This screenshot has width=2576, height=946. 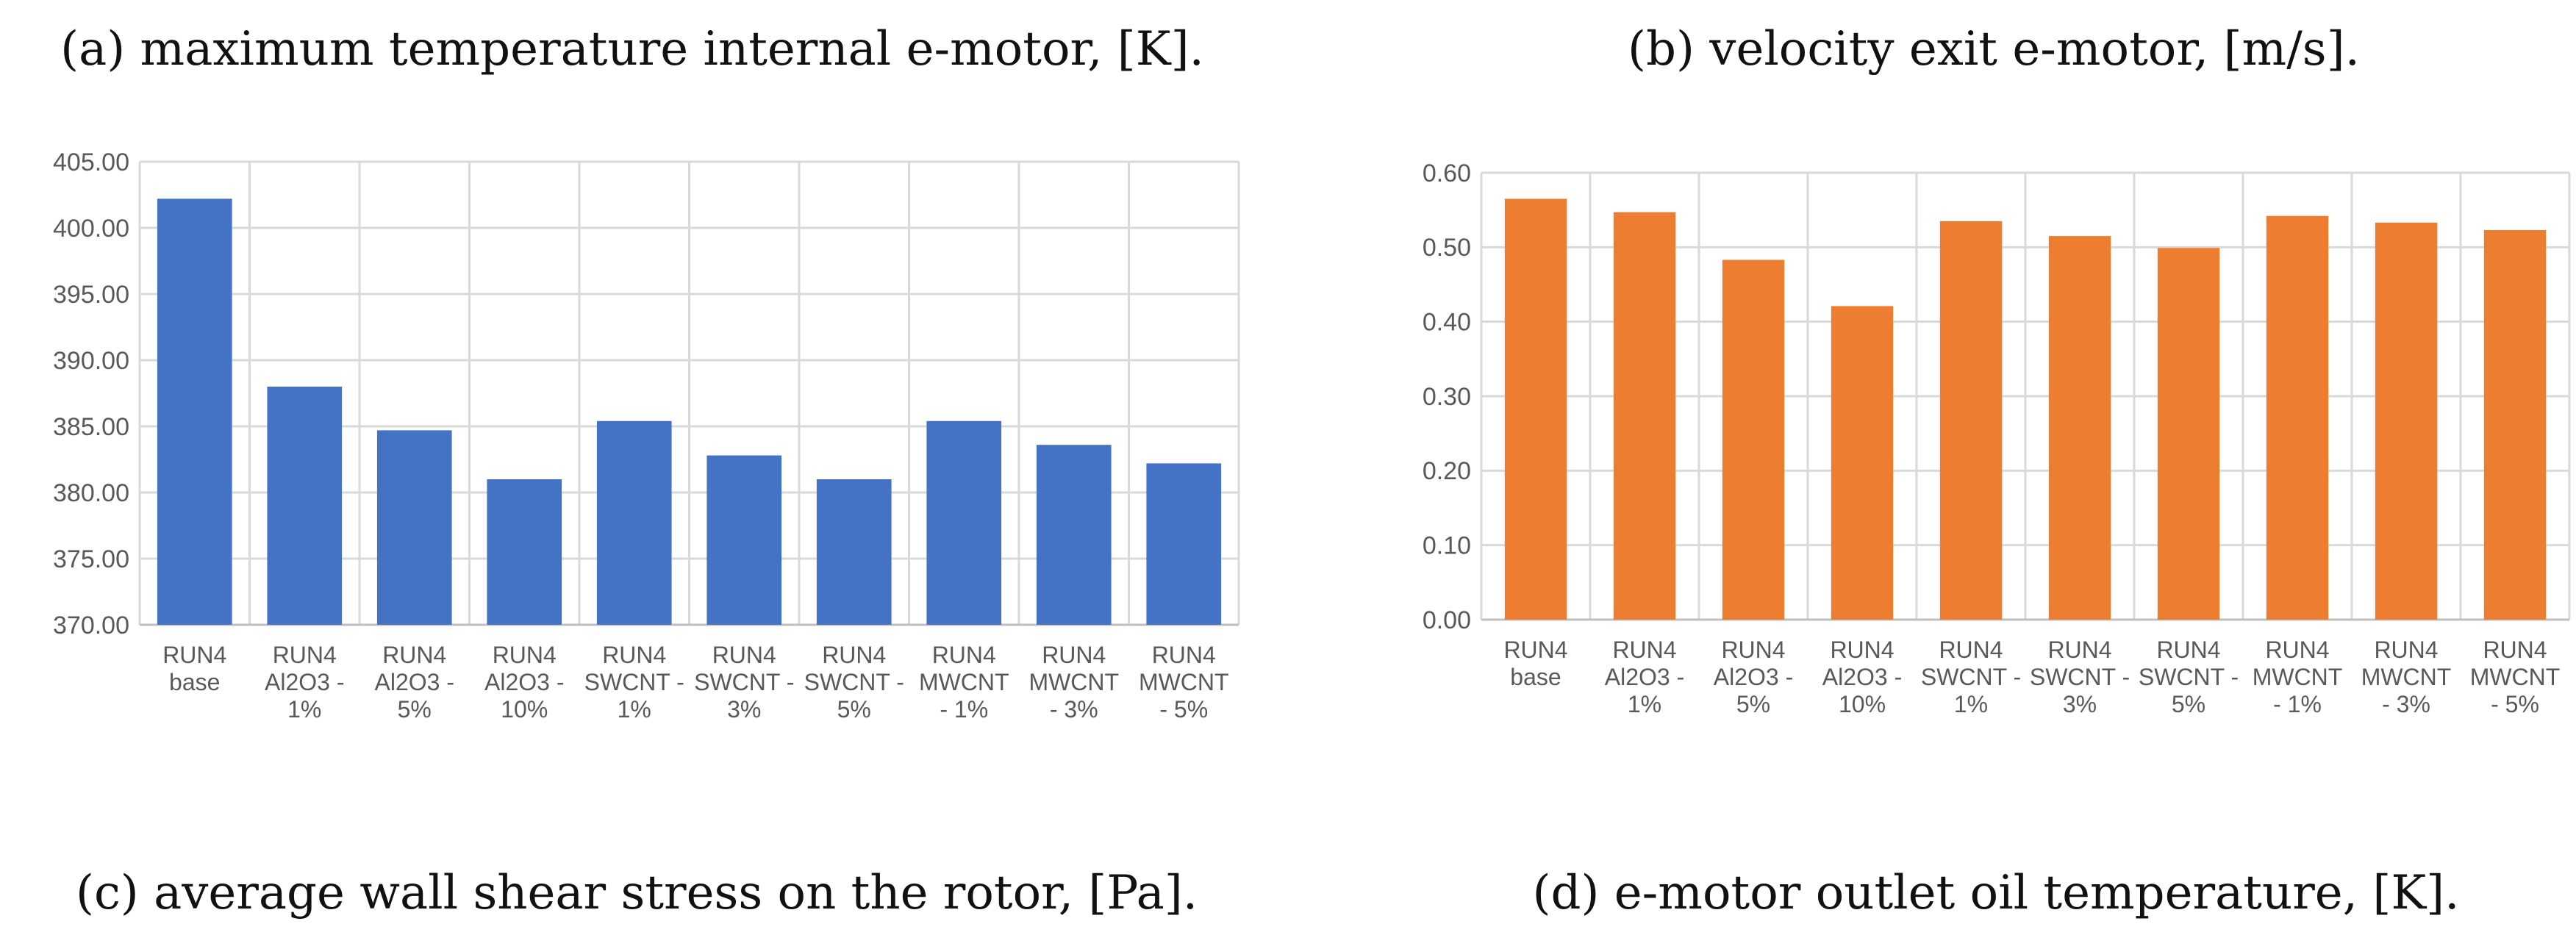 I want to click on y-tick-label: 0.30, so click(x=1447, y=397).